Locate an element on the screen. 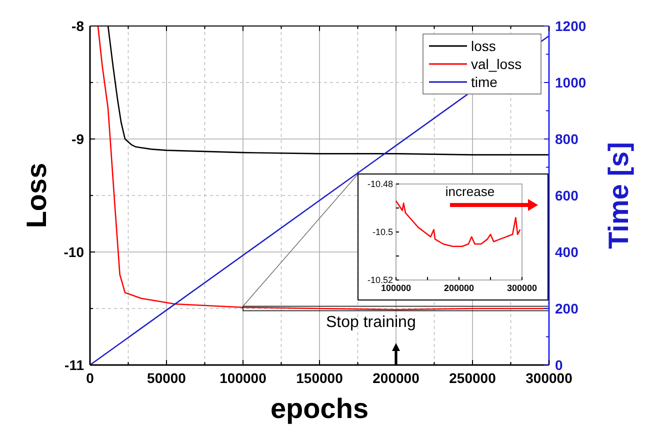 This screenshot has height=429, width=648. y-tick-label: -11 is located at coordinates (74, 364).